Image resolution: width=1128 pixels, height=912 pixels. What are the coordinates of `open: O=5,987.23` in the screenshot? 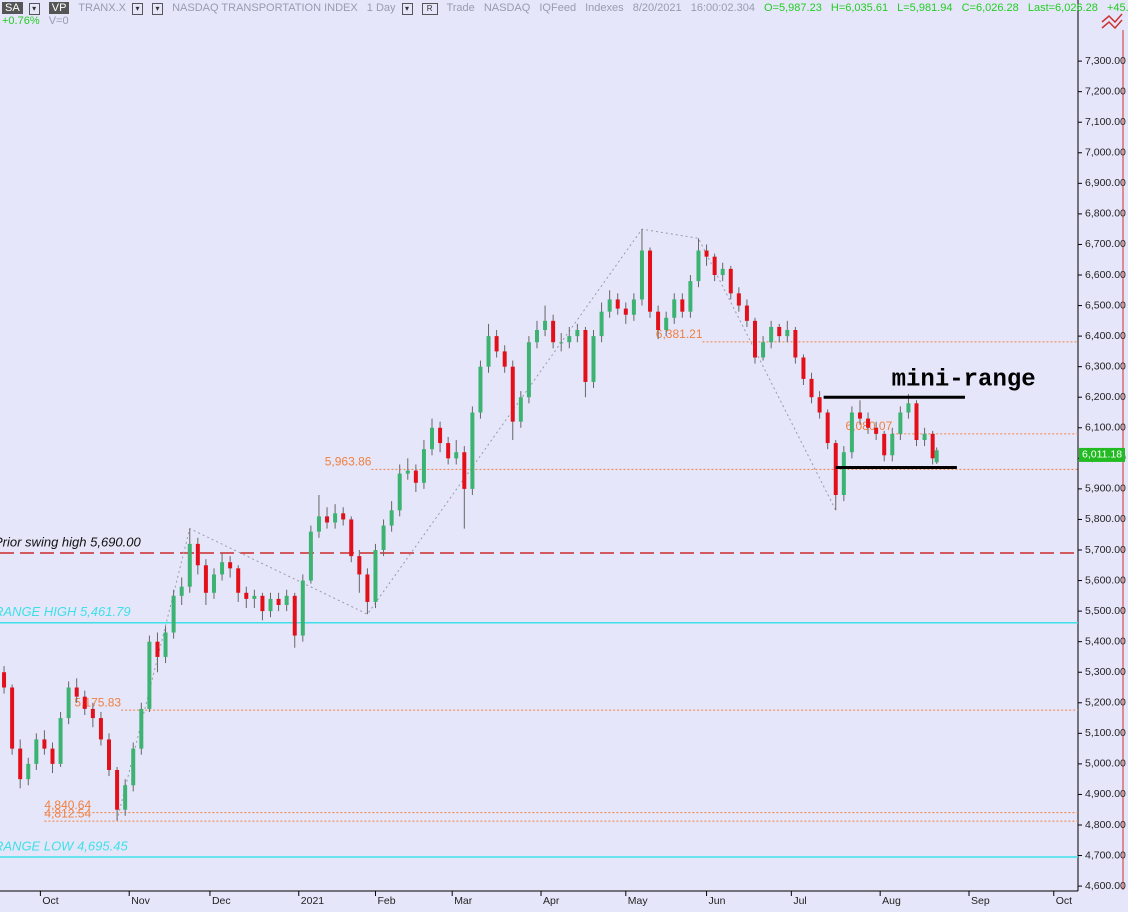 It's located at (793, 8).